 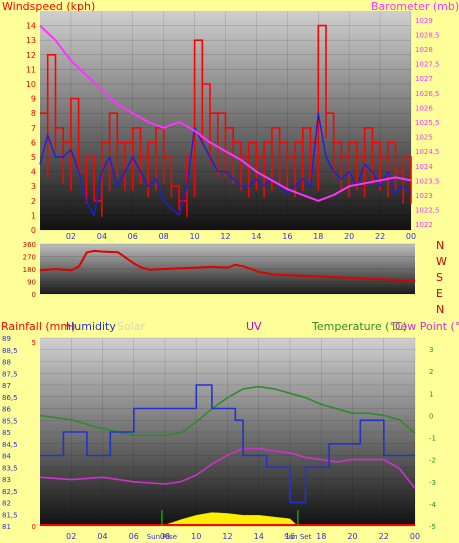 What do you see at coordinates (427, 65) in the screenshot?
I see `barometer-y-tick-label: 1027,5` at bounding box center [427, 65].